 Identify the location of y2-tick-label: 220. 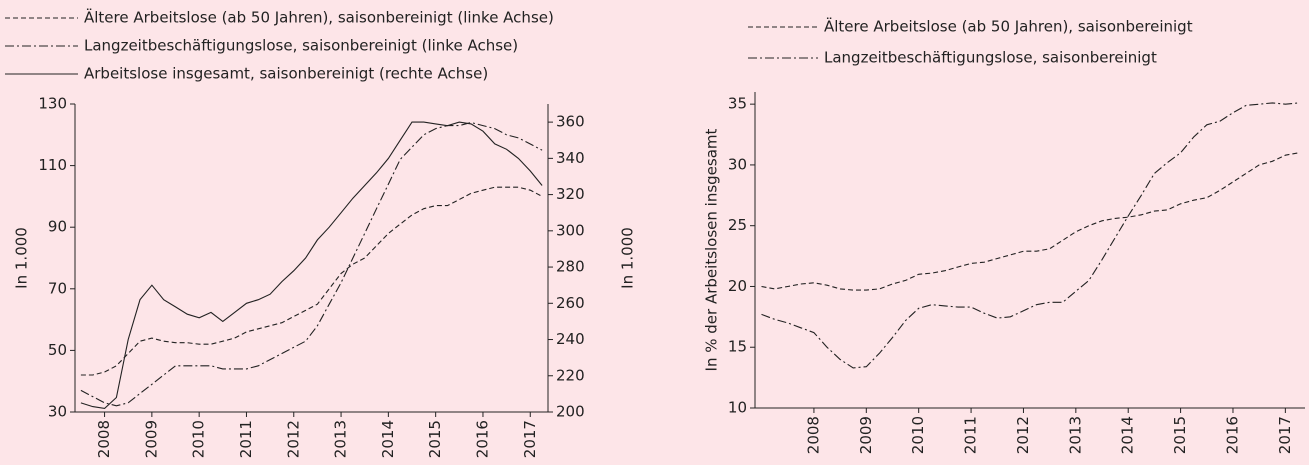
(570, 375).